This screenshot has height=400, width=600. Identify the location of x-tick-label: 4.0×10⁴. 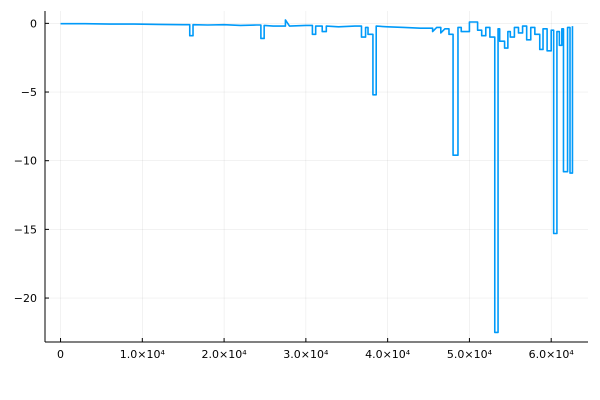
(388, 354).